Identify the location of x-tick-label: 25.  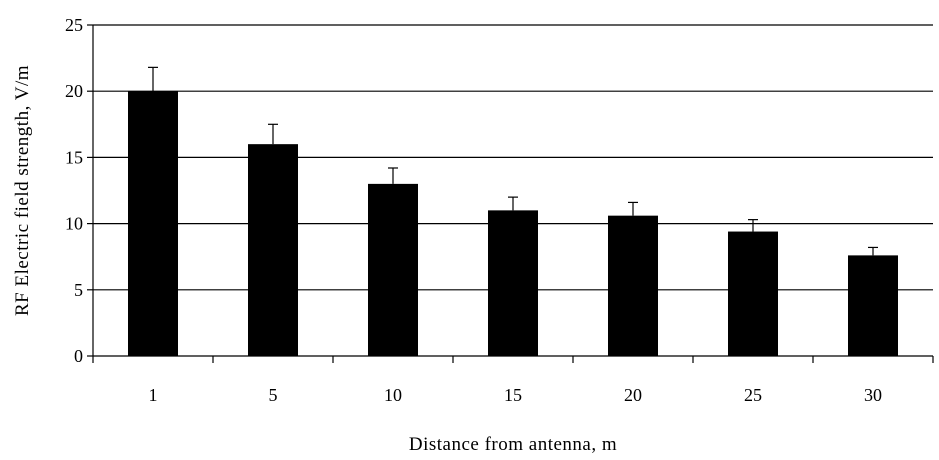
(753, 395).